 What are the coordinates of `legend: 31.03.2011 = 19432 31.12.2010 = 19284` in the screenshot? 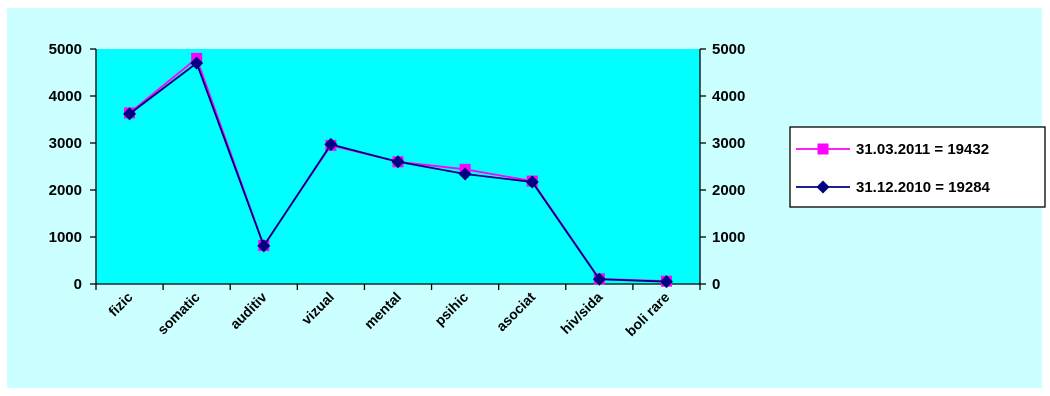 It's located at (917, 167).